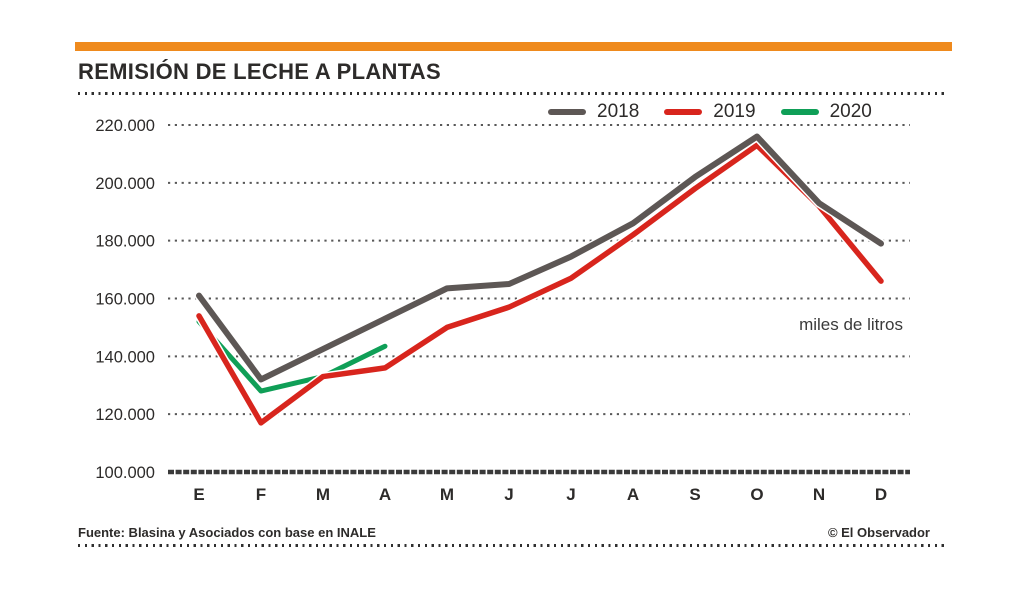 Image resolution: width=1024 pixels, height=597 pixels. Describe the element at coordinates (819, 494) in the screenshot. I see `x-tick-label: N` at that location.